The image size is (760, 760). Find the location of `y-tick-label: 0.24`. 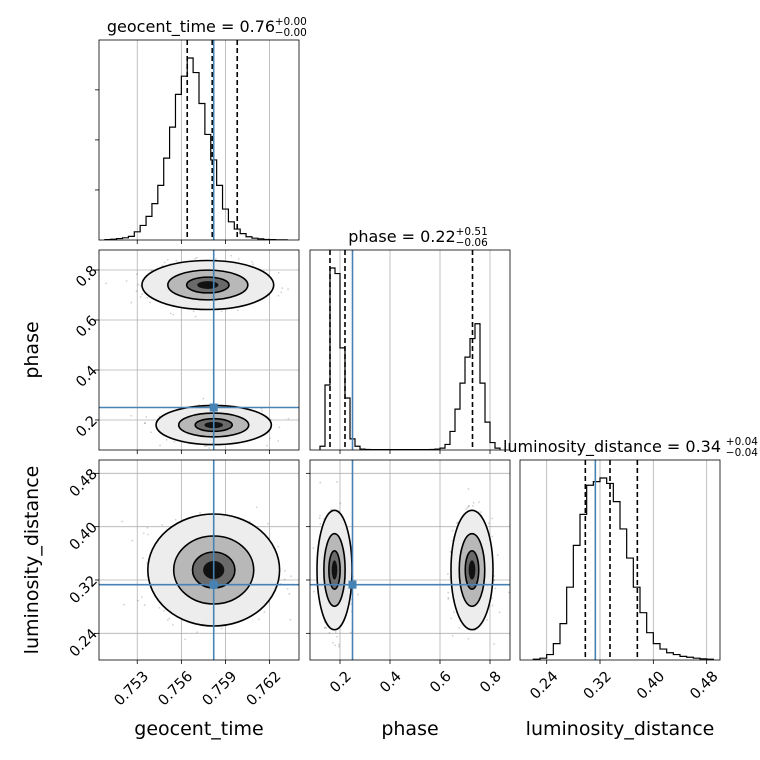

y-tick-label: 0.24 is located at coordinates (84, 643).